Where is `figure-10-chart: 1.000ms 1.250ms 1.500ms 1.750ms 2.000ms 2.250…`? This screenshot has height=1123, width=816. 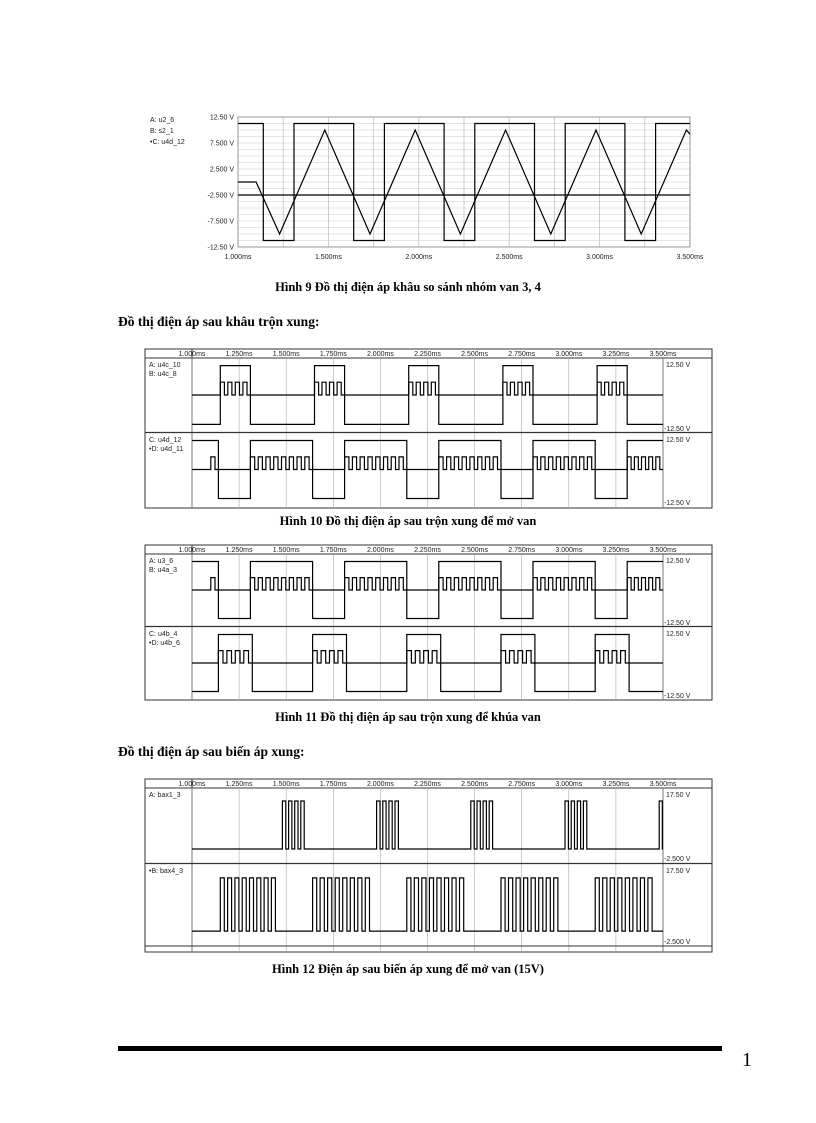
figure-10-chart: 1.000ms 1.250ms 1.500ms 1.750ms 2.000ms 2.250… is located at coordinates (428, 428).